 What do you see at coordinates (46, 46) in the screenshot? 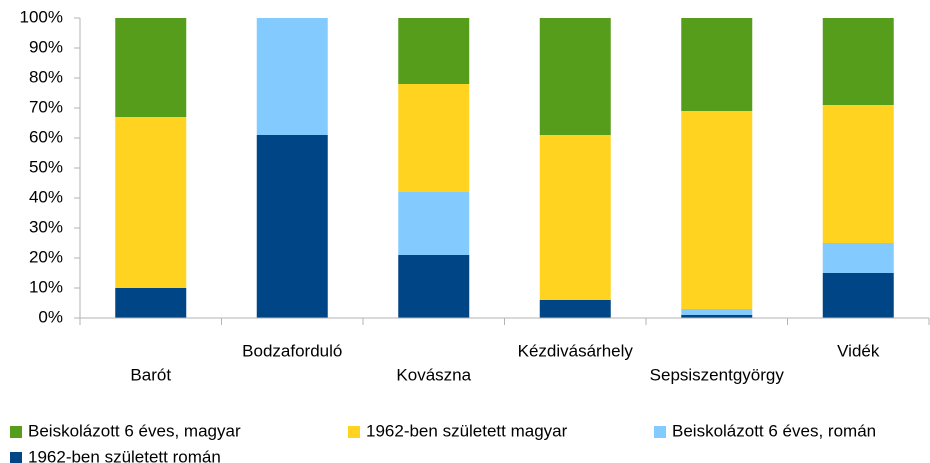
I see `y-tick-label: 90%` at bounding box center [46, 46].